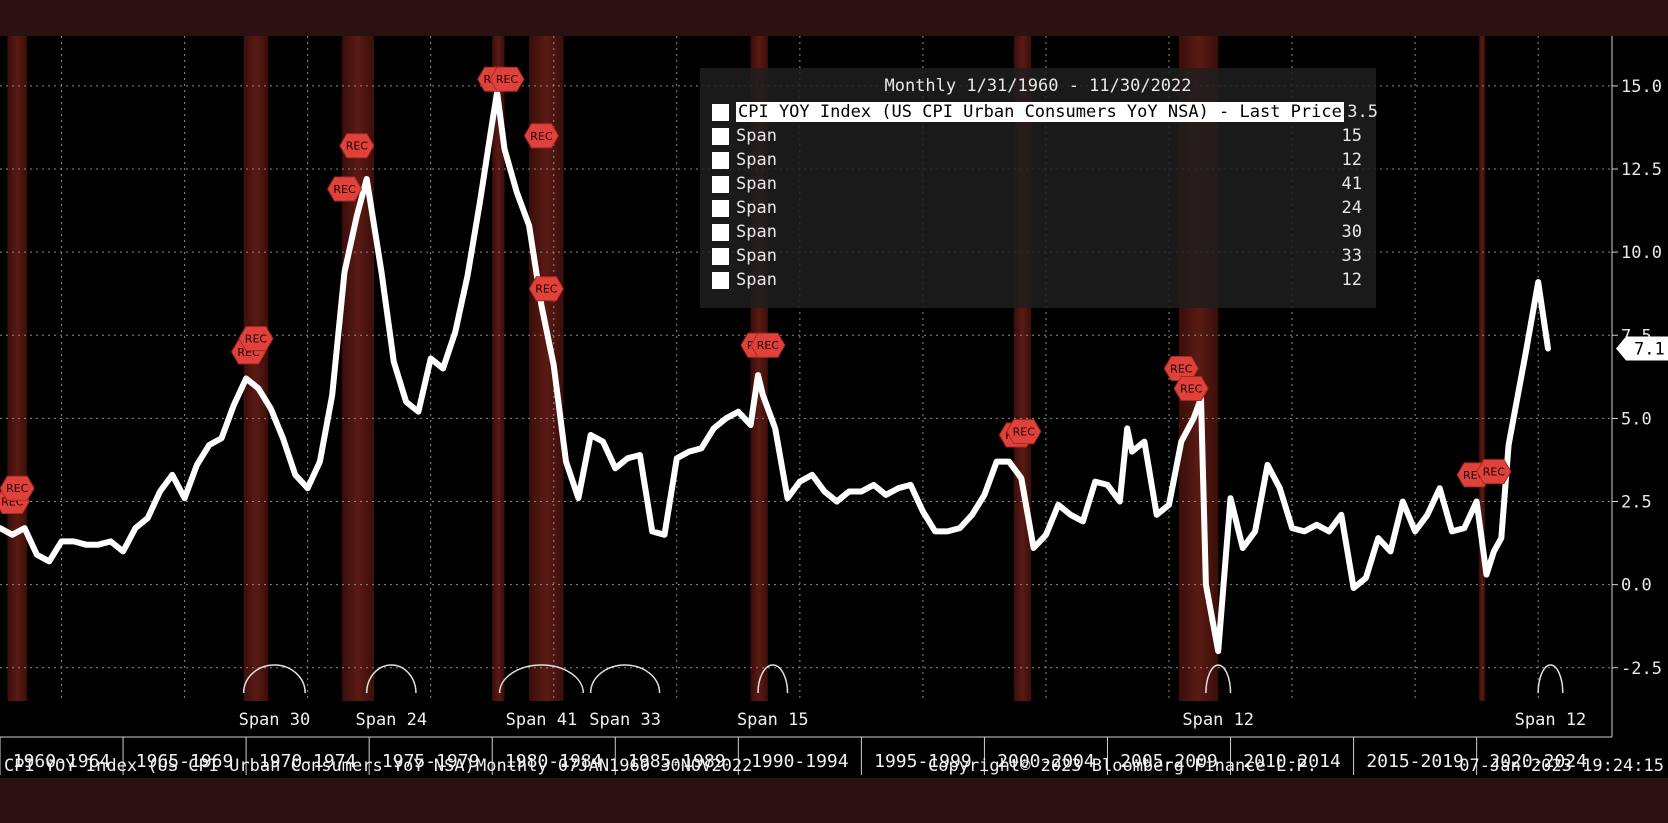 The width and height of the screenshot is (1668, 823). What do you see at coordinates (614, 766) in the screenshot?
I see `footer-range: Monthly 07JAN1960-30NOV2022` at bounding box center [614, 766].